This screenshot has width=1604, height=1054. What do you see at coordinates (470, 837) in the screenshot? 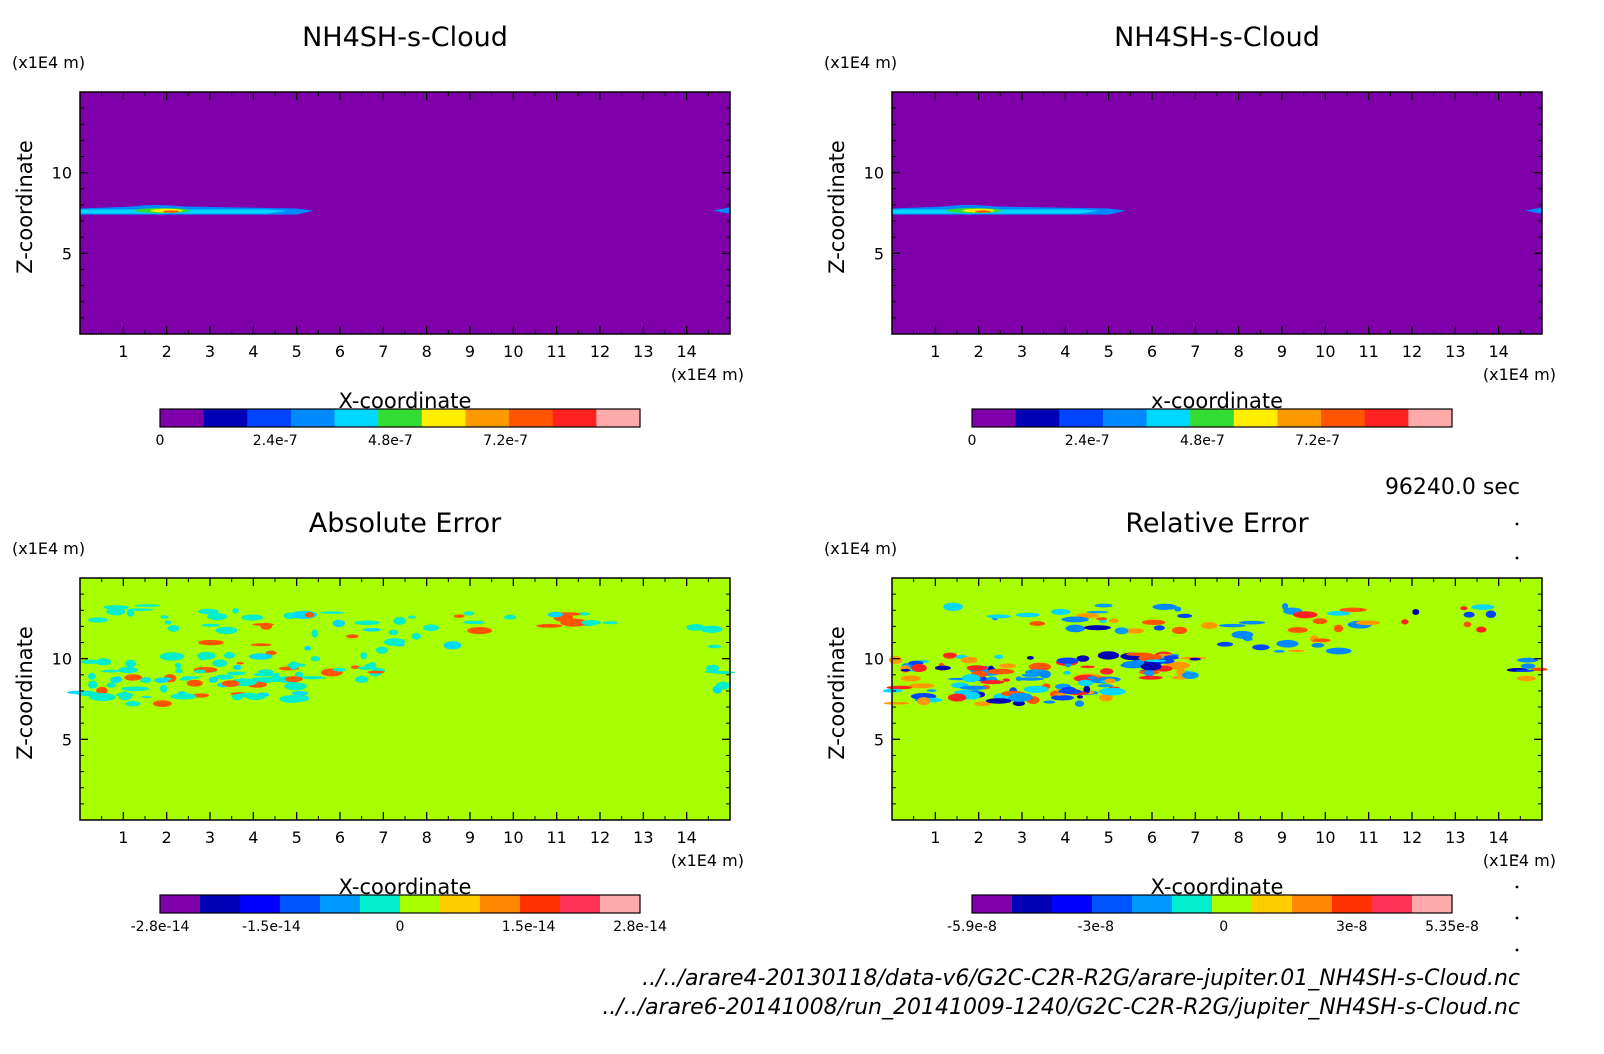
I see `x-tick-label: 9` at bounding box center [470, 837].